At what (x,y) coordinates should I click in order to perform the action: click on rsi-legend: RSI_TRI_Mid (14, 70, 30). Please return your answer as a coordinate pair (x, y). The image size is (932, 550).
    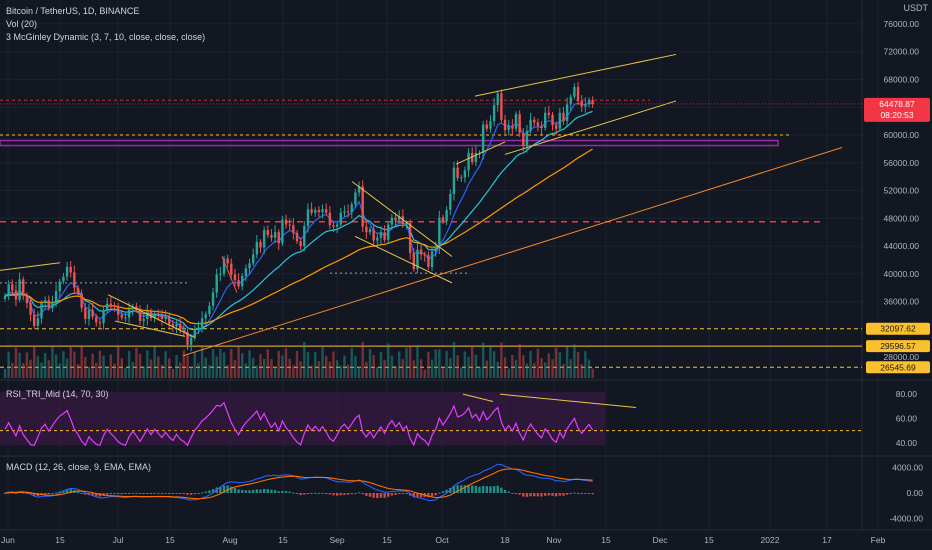
    Looking at the image, I should click on (57, 394).